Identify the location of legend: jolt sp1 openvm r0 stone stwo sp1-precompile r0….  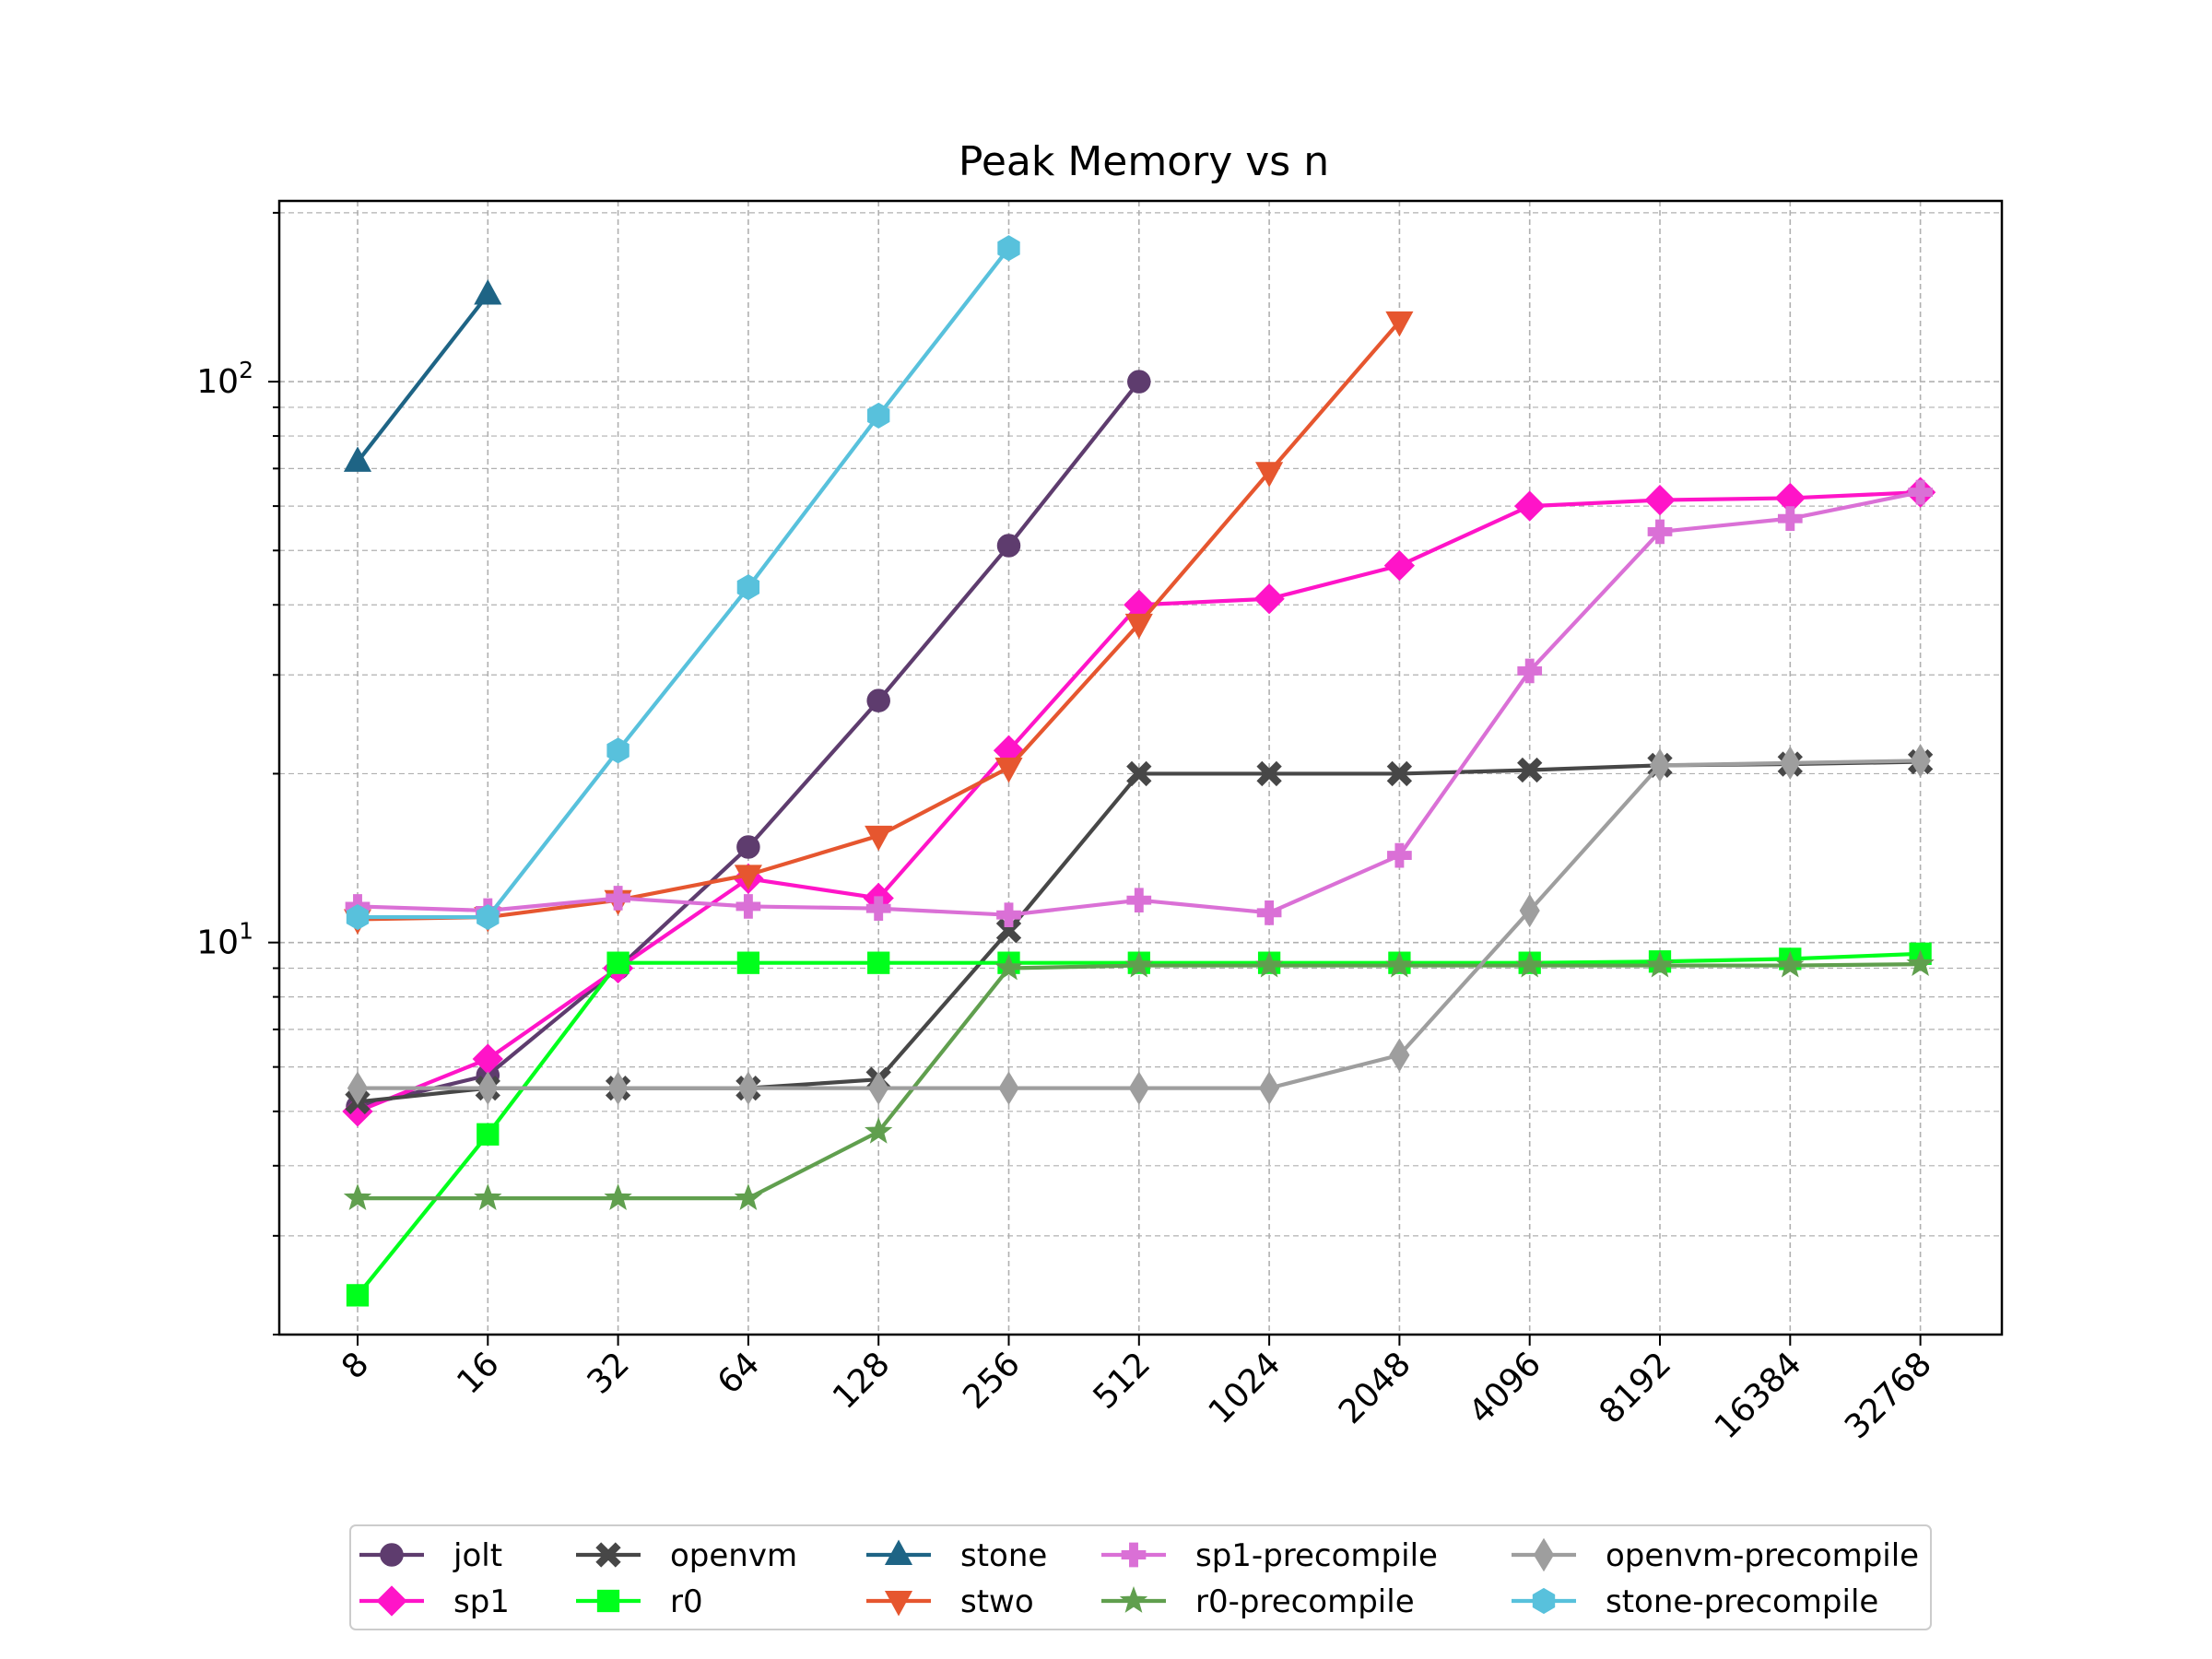
(1140, 1577).